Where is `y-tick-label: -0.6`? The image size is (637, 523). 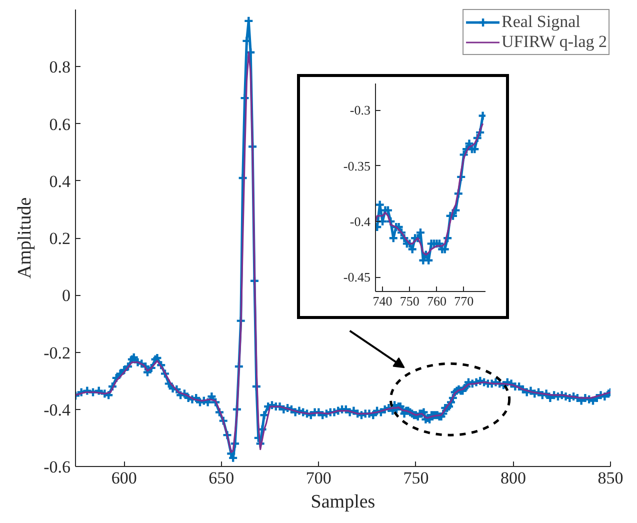 y-tick-label: -0.6 is located at coordinates (57, 467).